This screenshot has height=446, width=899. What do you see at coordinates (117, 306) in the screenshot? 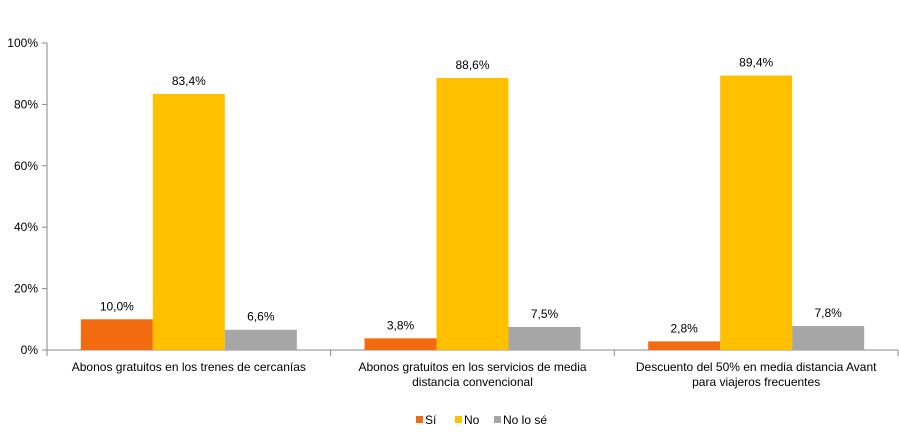
I see `data-label: 10,0%` at bounding box center [117, 306].